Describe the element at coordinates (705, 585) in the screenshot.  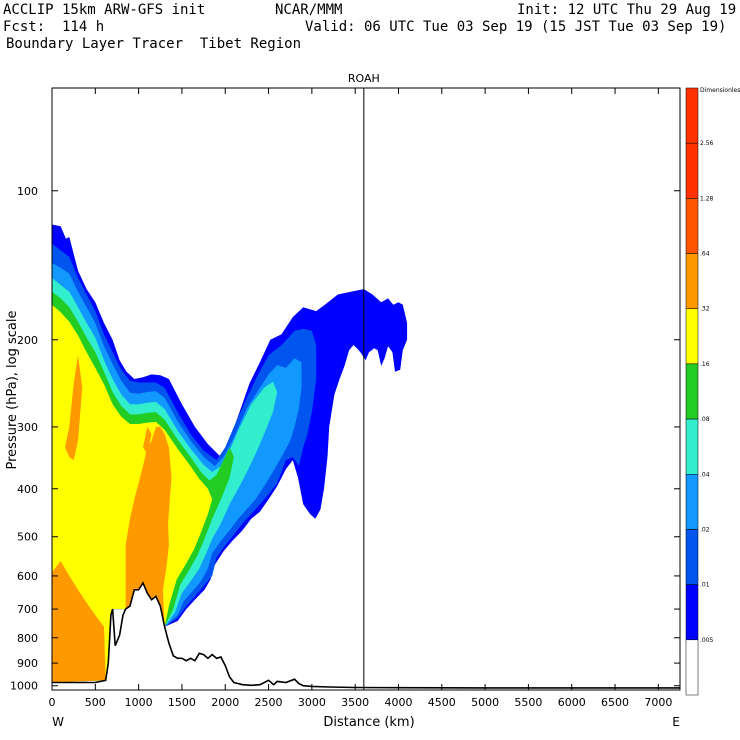
I see `colorbar-level-label: .01` at that location.